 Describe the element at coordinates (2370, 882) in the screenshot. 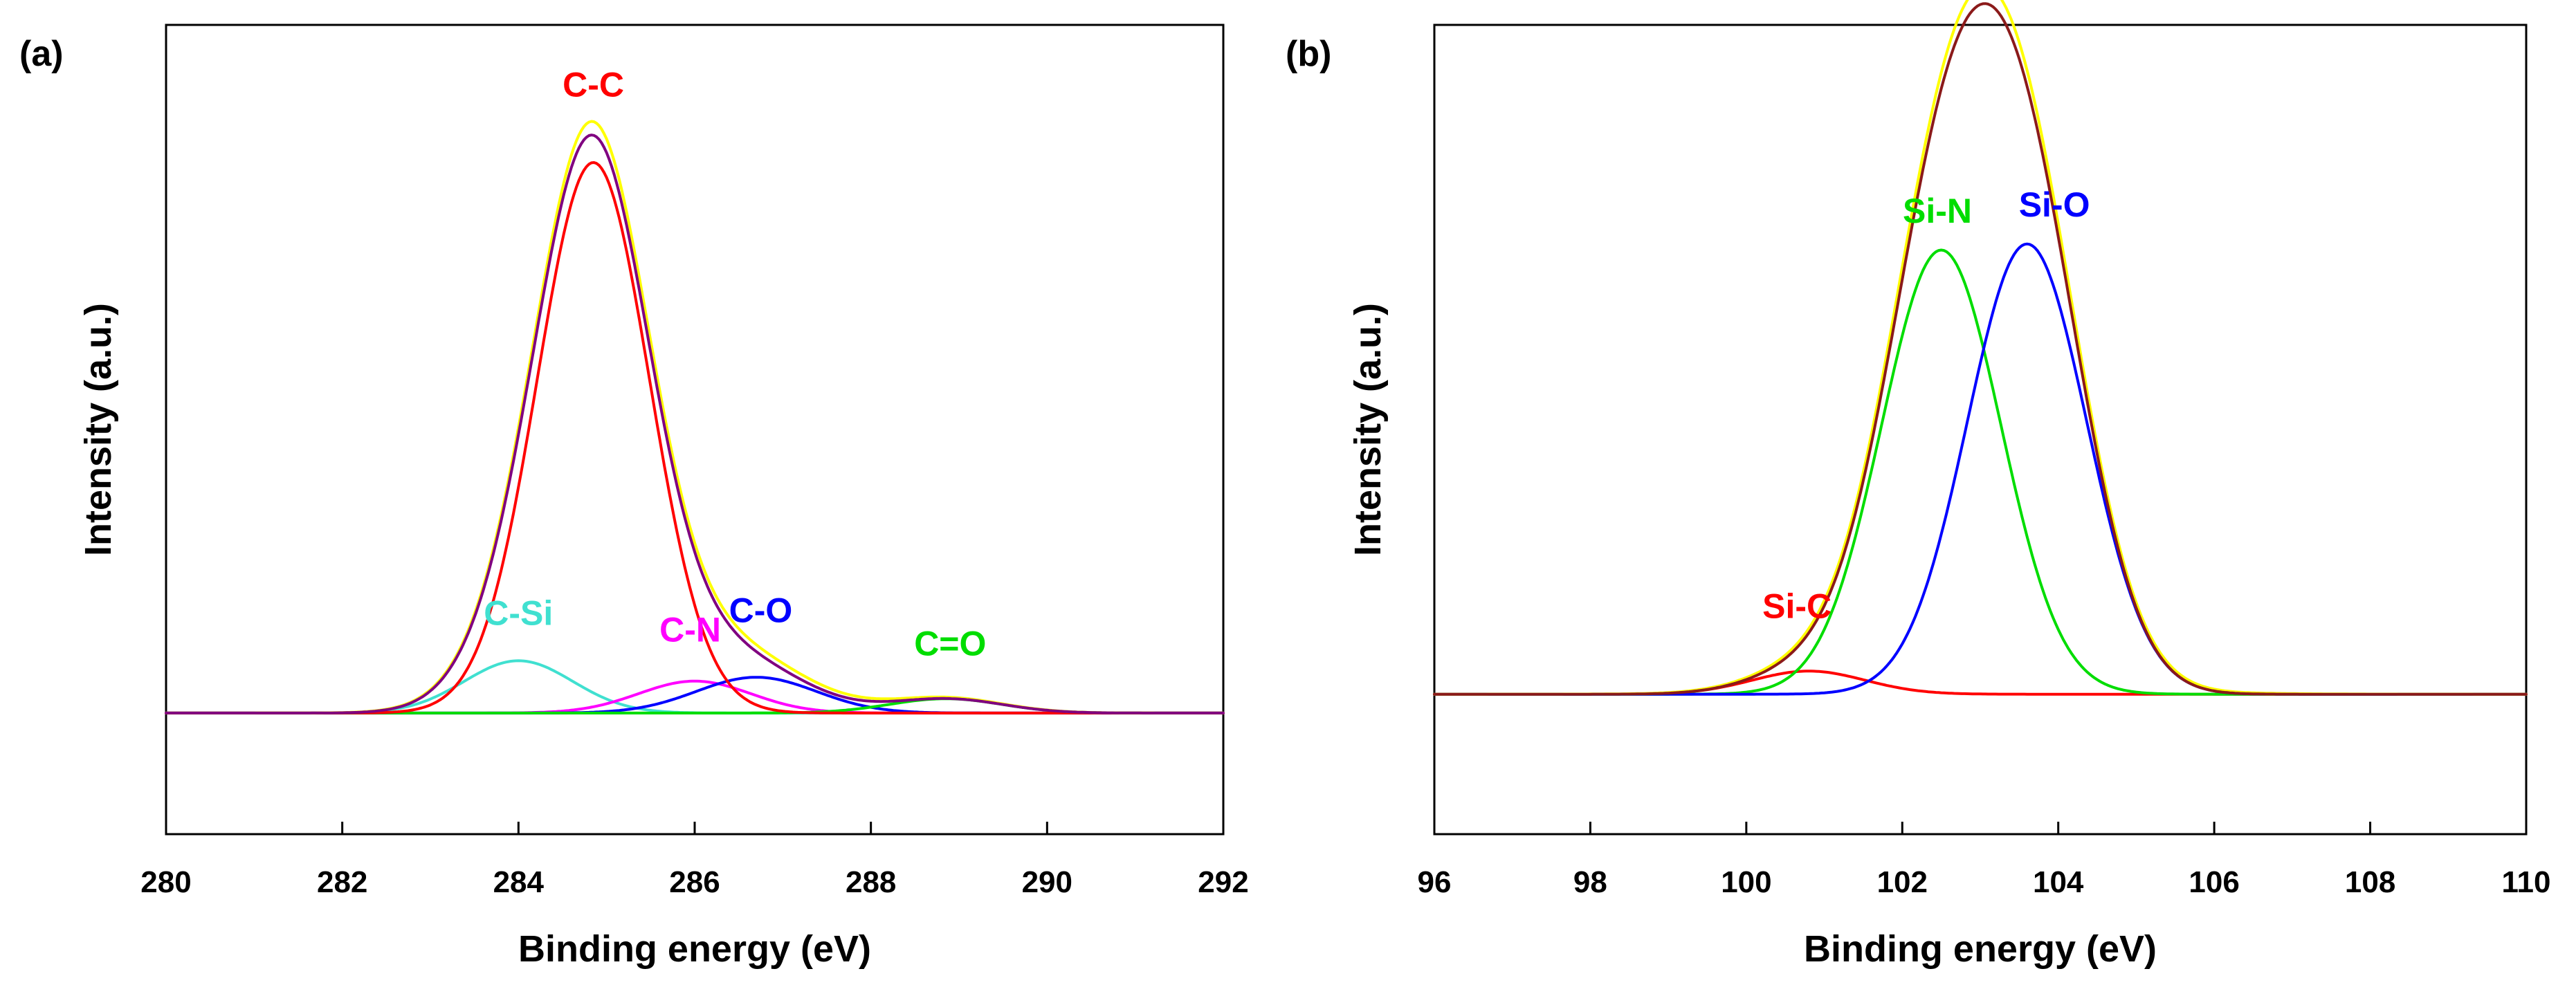

I see `panel-b-tick-label: 108` at that location.